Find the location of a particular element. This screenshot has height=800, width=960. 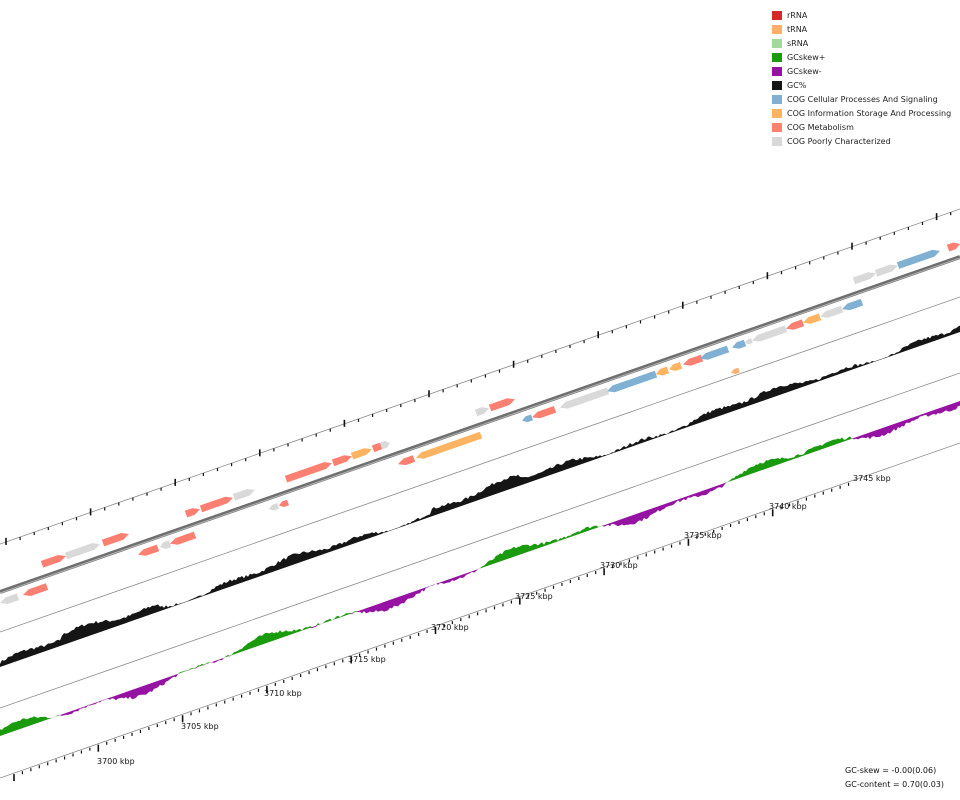

legend-item-trna: tRNA is located at coordinates (861, 29).